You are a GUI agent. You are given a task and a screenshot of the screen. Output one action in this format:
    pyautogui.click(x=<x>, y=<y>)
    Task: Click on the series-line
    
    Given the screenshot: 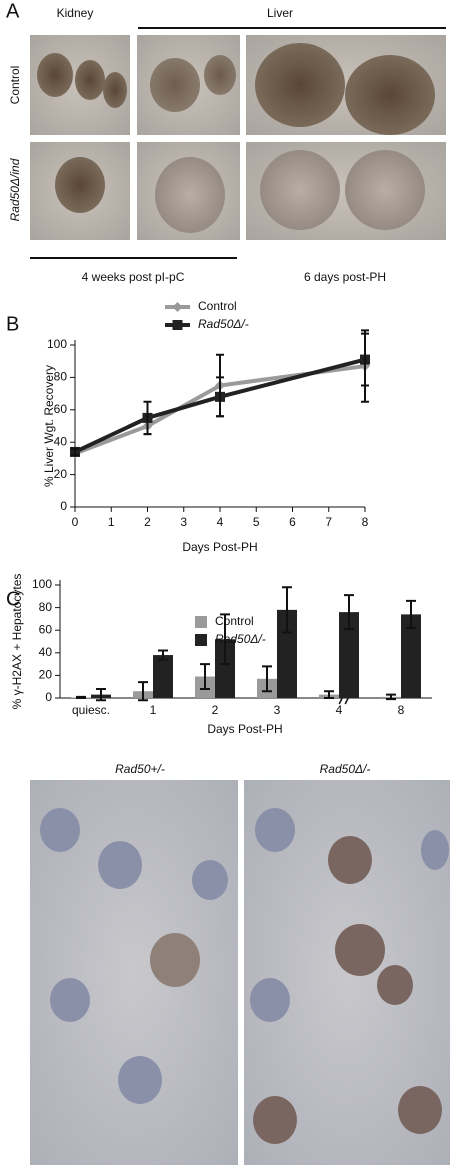 What is the action you would take?
    pyautogui.click(x=220, y=405)
    